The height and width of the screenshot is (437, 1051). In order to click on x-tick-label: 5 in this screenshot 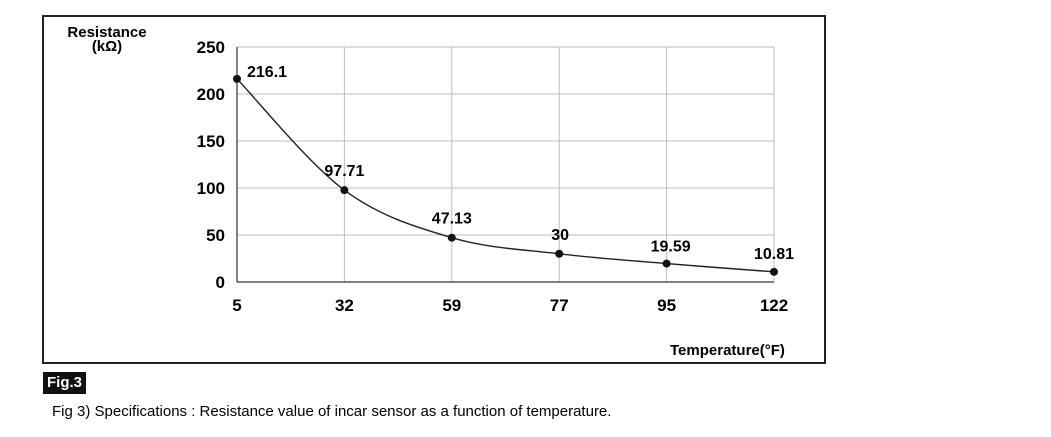, I will do `click(236, 305)`.